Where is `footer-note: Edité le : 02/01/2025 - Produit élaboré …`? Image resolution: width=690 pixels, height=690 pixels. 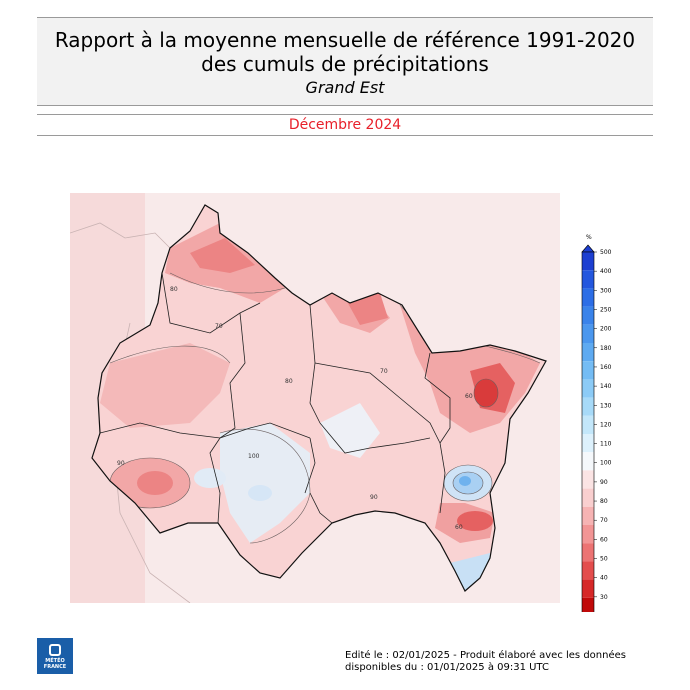
footer-note: Edité le : 02/01/2025 - Produit élaboré … is located at coordinates (485, 662).